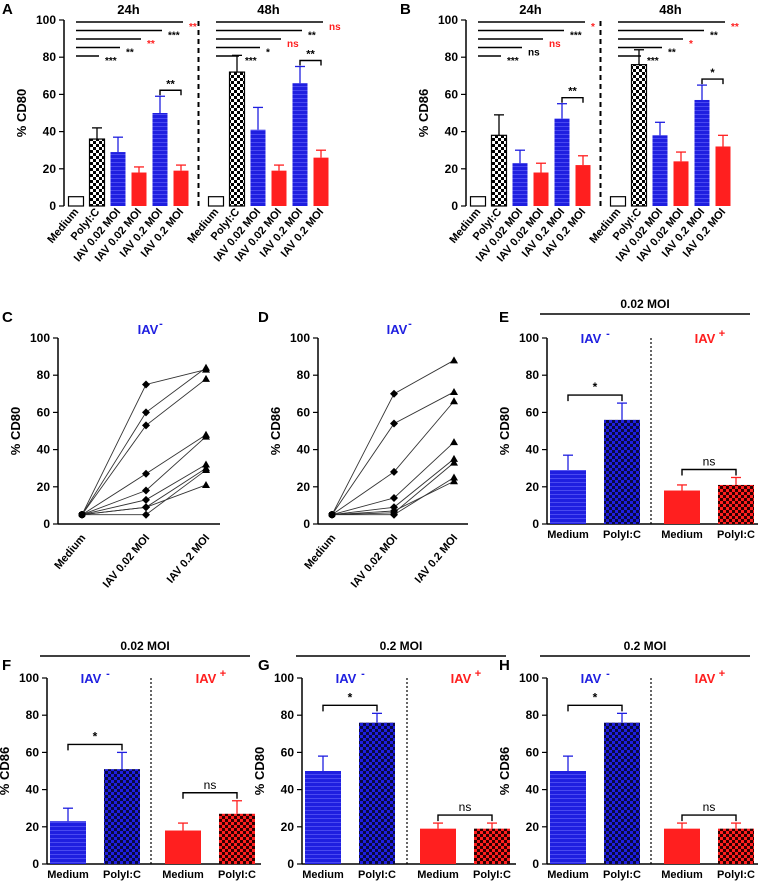  I want to click on panel-title: IAV, so click(397, 329).